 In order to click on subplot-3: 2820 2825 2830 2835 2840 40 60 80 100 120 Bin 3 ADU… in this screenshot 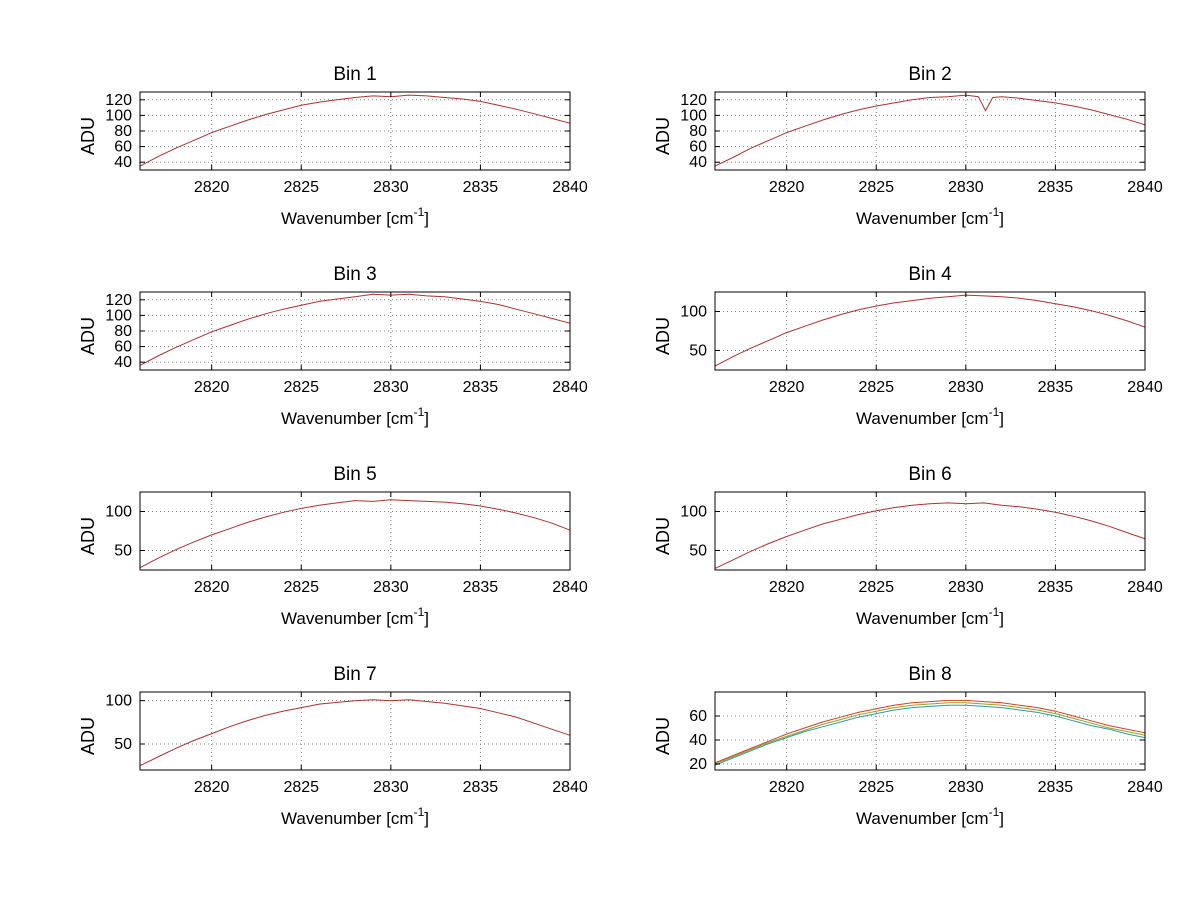, I will do `click(312, 358)`.